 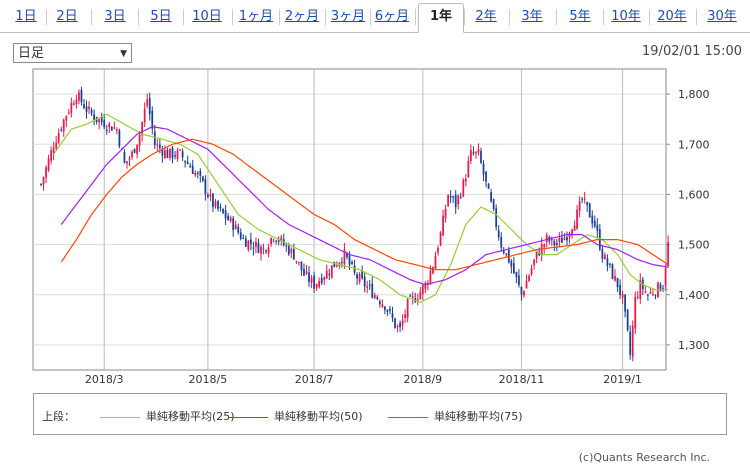 What do you see at coordinates (722, 16) in the screenshot?
I see `tab-16: 30年` at bounding box center [722, 16].